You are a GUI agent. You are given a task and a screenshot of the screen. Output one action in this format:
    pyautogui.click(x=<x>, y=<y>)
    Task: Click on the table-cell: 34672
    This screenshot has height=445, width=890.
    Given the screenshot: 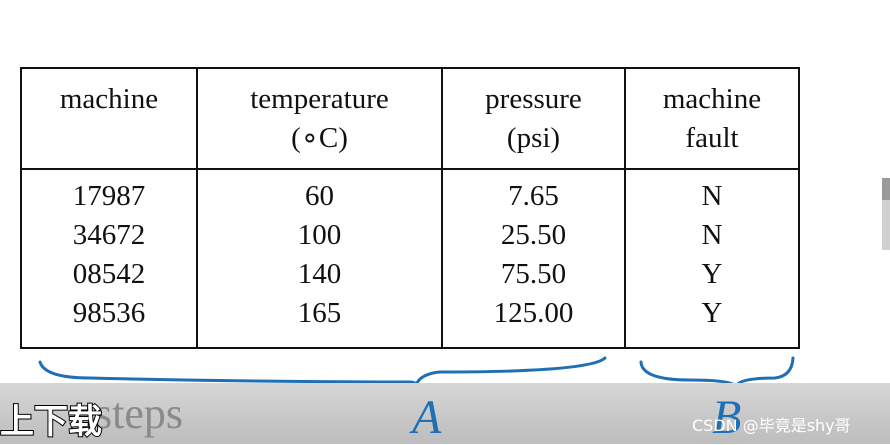 What is the action you would take?
    pyautogui.click(x=109, y=235)
    